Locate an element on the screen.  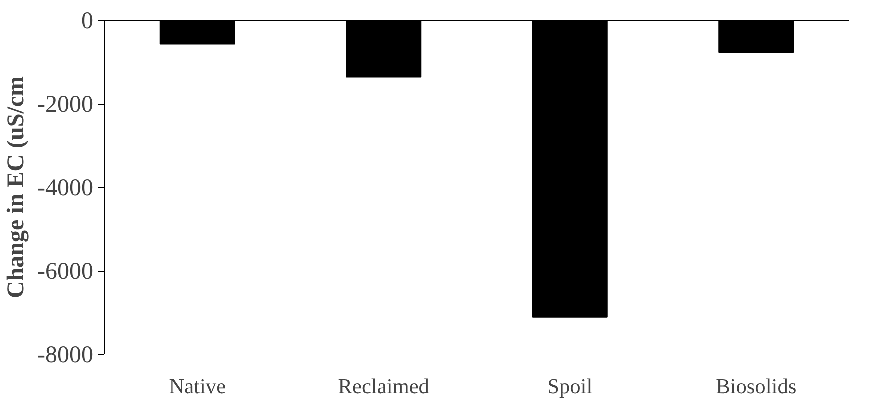
x-tick-label: Biosolids is located at coordinates (756, 386).